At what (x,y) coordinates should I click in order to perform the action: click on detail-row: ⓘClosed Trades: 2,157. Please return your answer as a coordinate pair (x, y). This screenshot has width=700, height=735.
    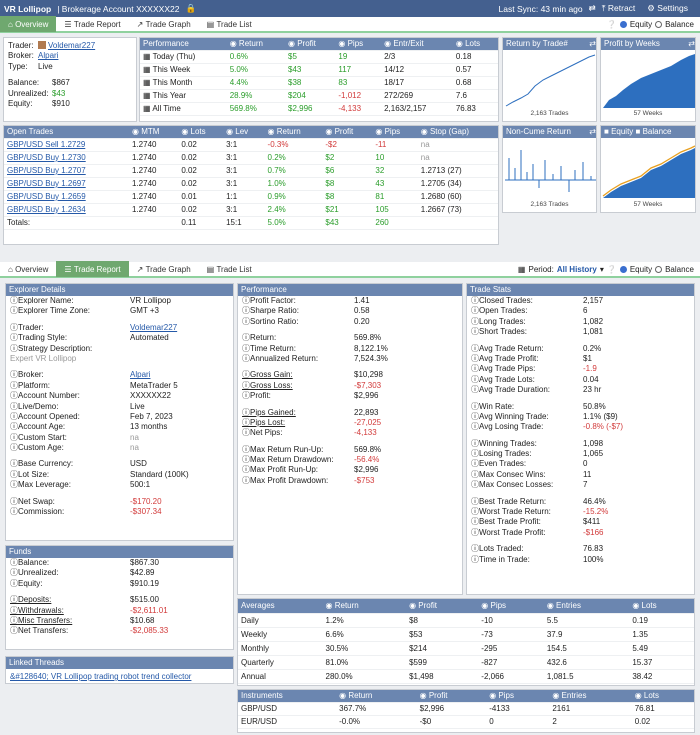
    Looking at the image, I should click on (537, 300).